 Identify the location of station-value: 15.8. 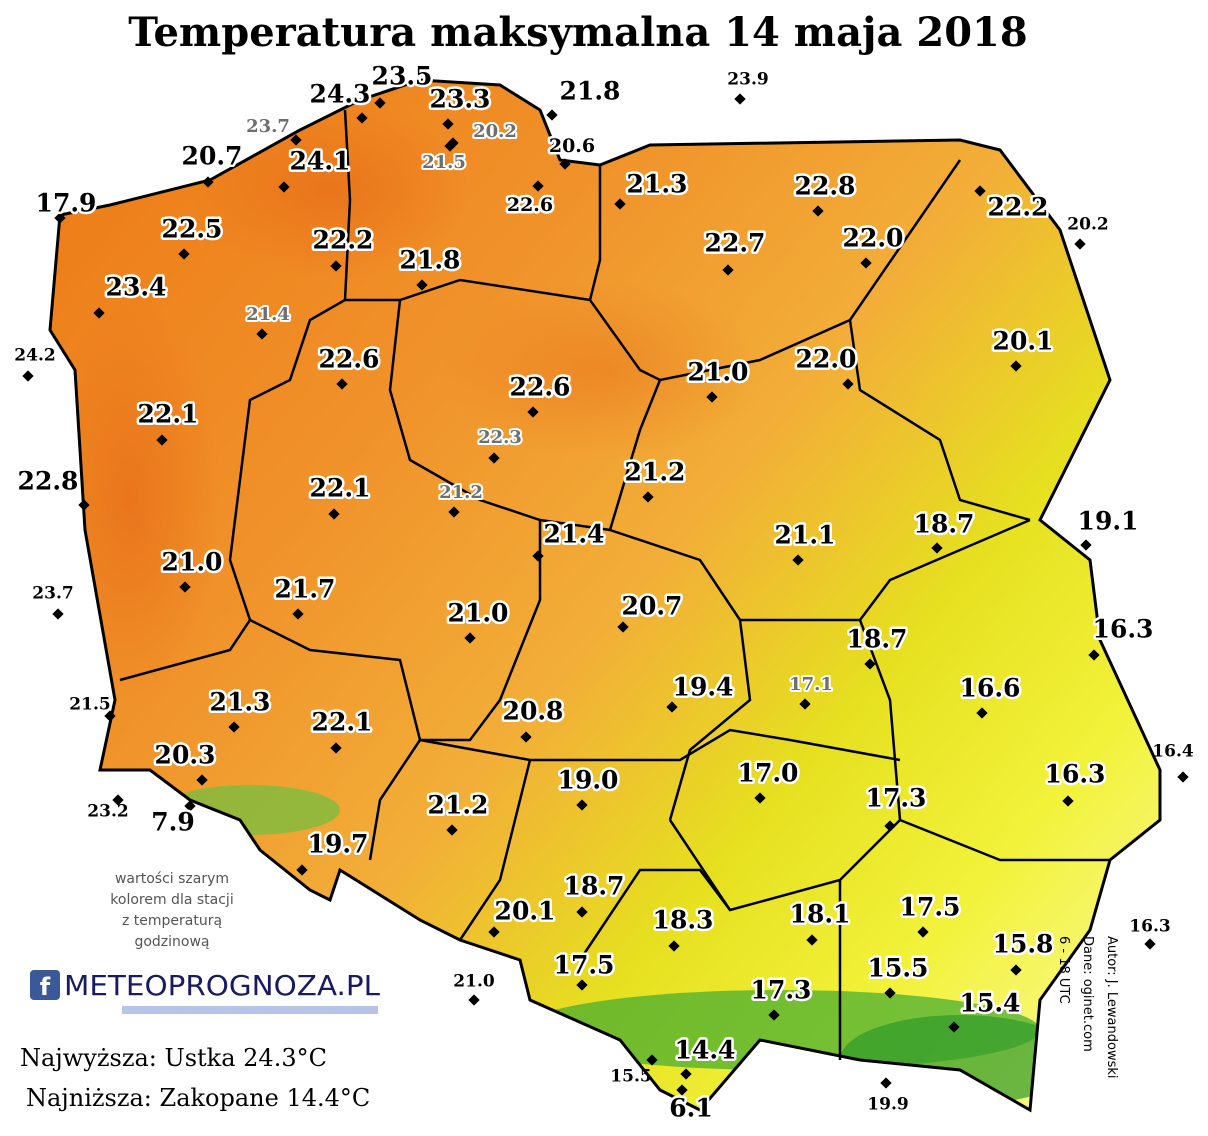
(1023, 944).